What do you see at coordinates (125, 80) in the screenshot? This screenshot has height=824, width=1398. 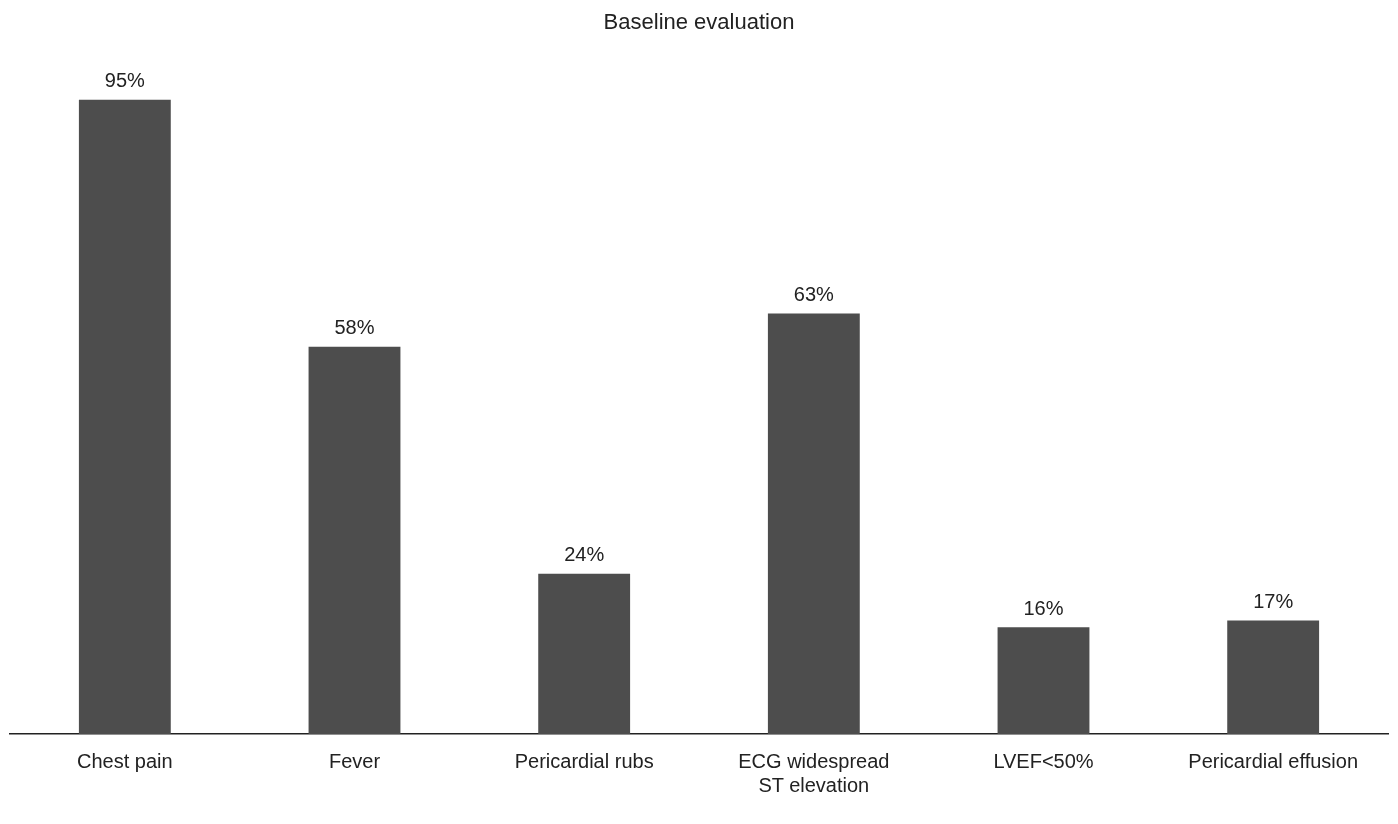 I see `data-label: 95%` at bounding box center [125, 80].